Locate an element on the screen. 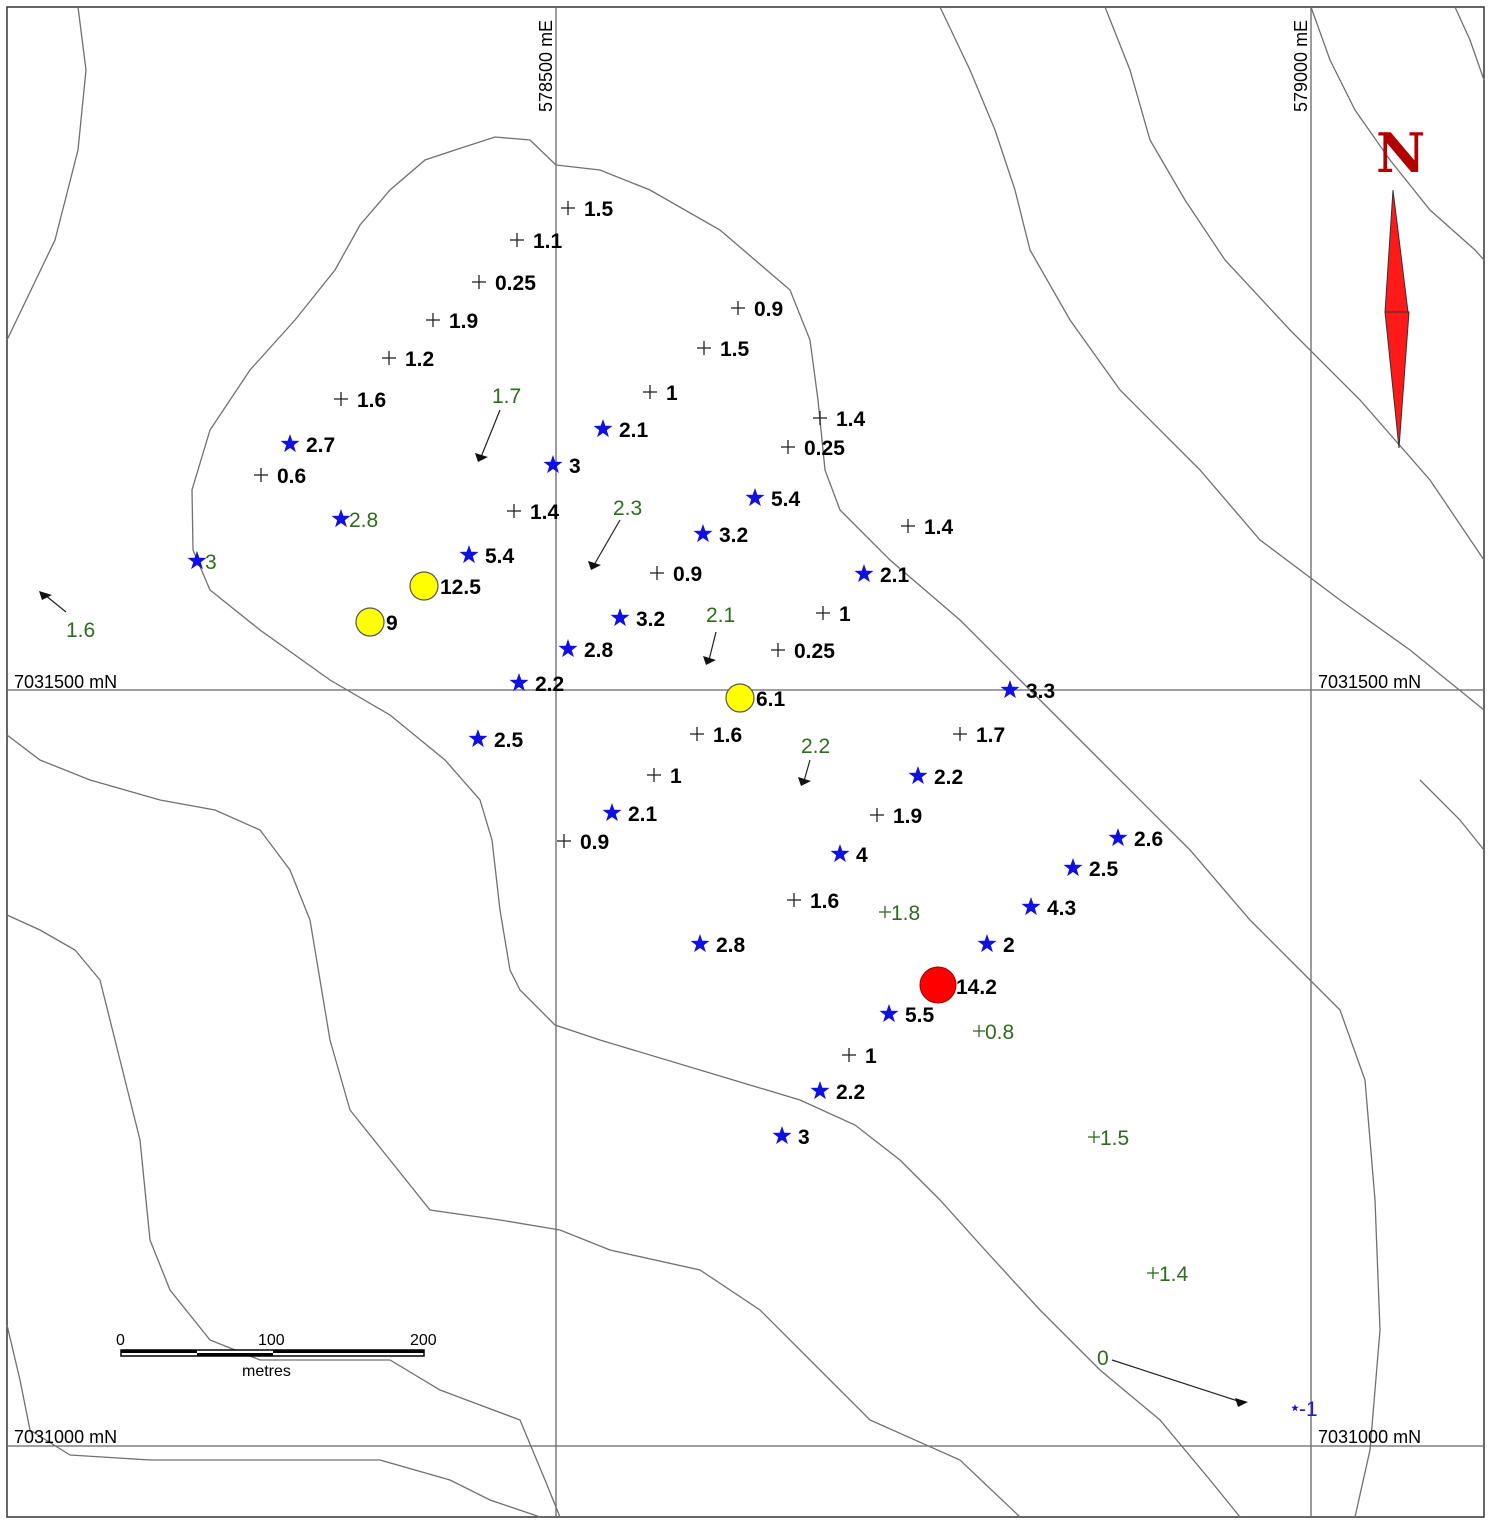  sample-value: 9 is located at coordinates (392, 623).